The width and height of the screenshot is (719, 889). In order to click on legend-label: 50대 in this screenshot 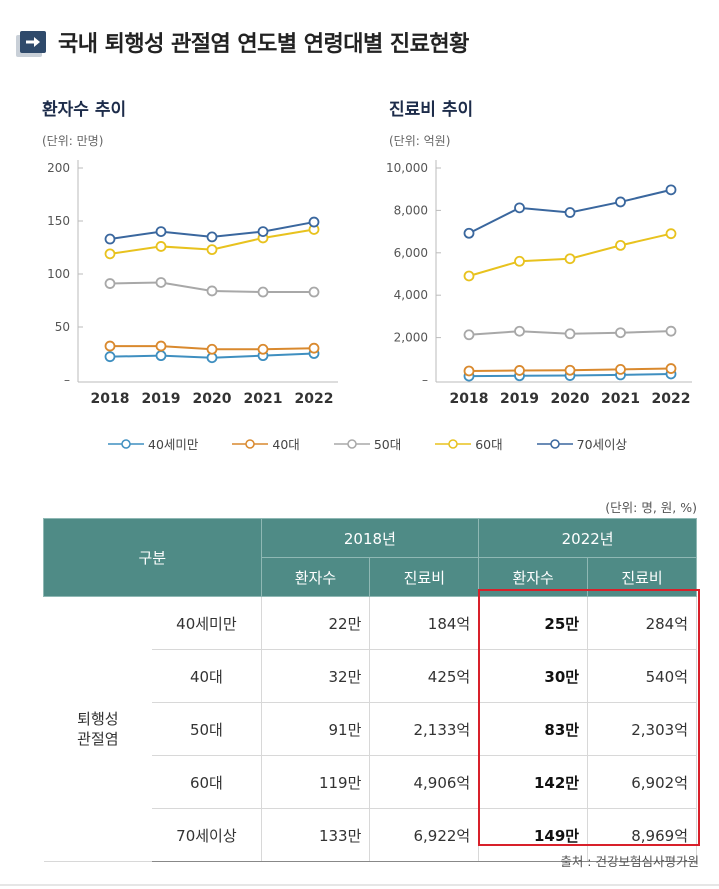, I will do `click(387, 444)`.